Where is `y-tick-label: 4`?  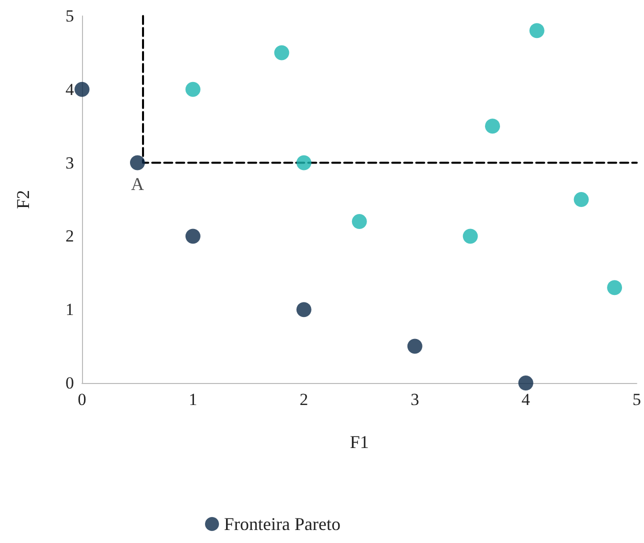 y-tick-label: 4 is located at coordinates (70, 89).